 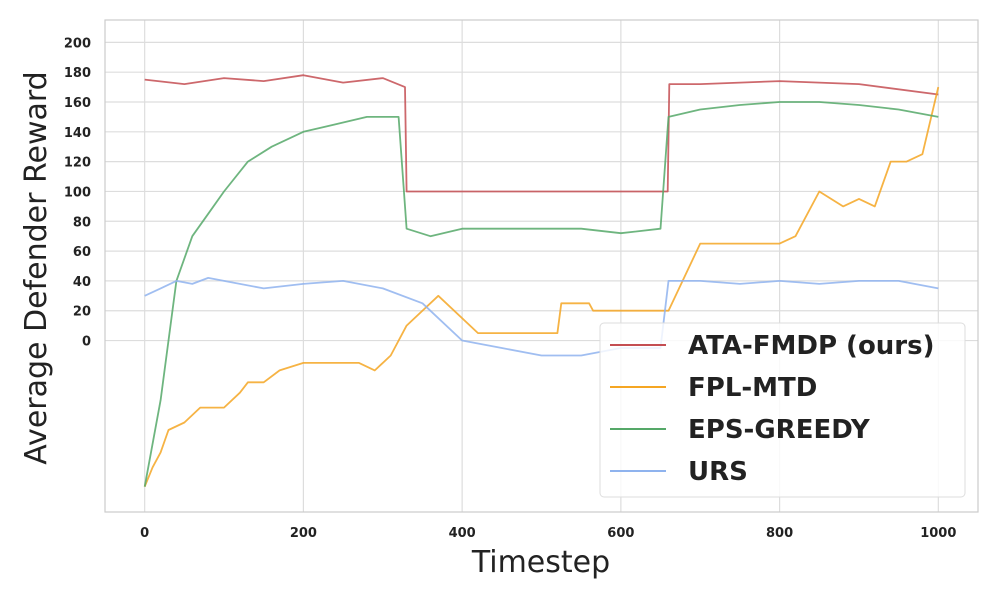 I want to click on y-tick-label: 140, so click(x=77, y=133).